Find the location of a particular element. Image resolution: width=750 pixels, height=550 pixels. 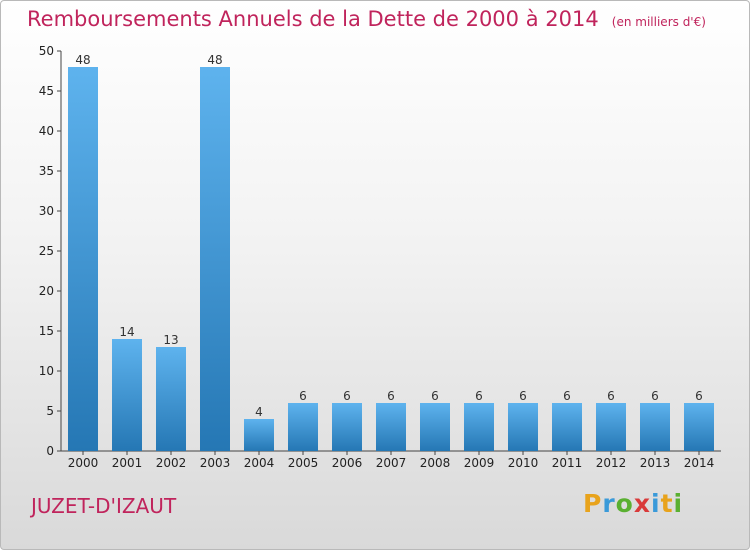

x-tick-label: 2013 is located at coordinates (655, 463).